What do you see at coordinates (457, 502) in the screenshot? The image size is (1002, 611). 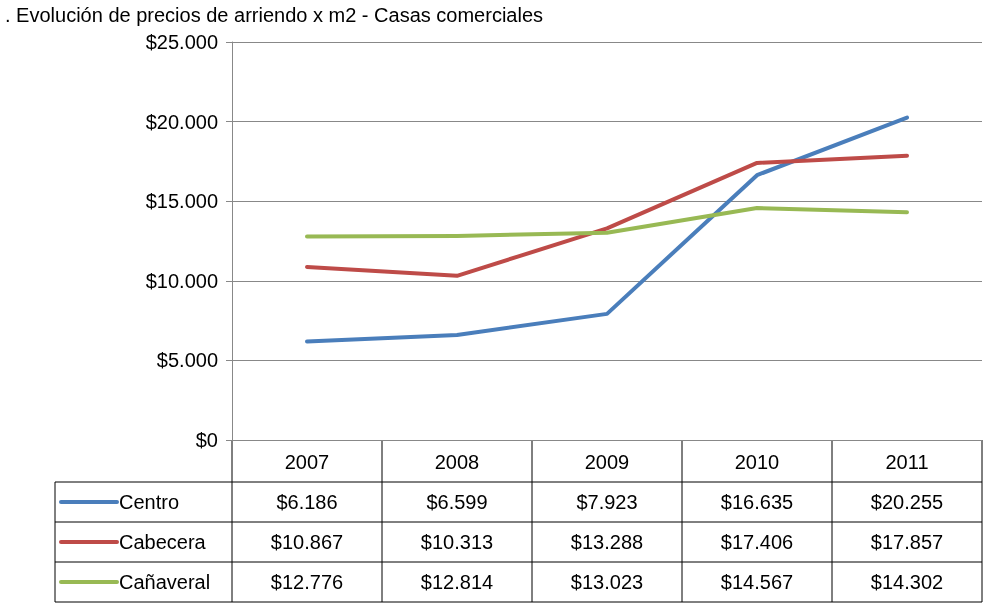 I see `data-label: $6.599` at bounding box center [457, 502].